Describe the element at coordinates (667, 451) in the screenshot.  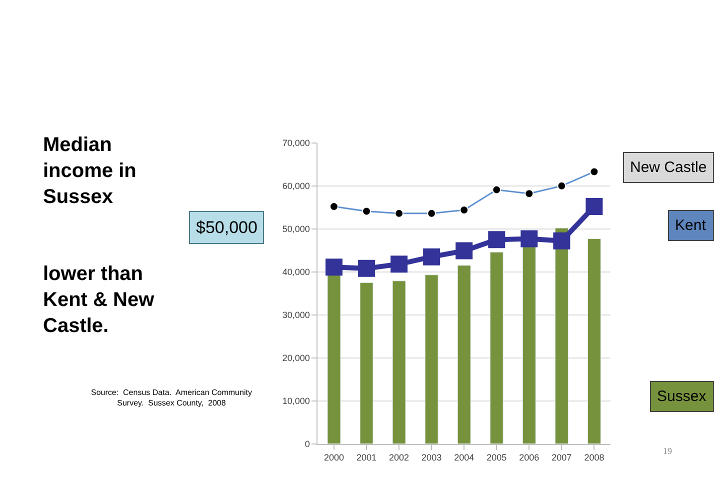
I see `text: 19` at that location.